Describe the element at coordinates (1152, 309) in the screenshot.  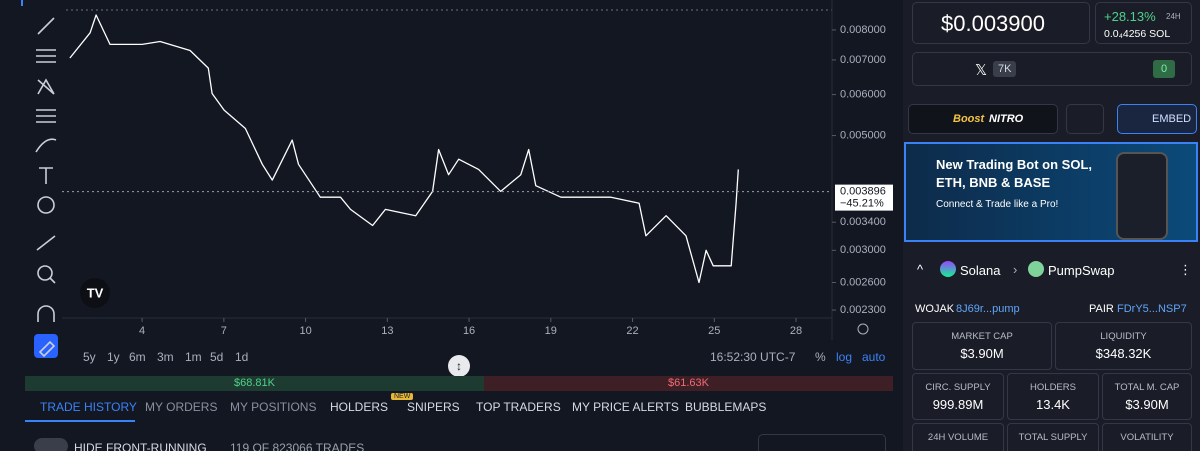
I see `pair-address: FDrY5...NSP7` at that location.